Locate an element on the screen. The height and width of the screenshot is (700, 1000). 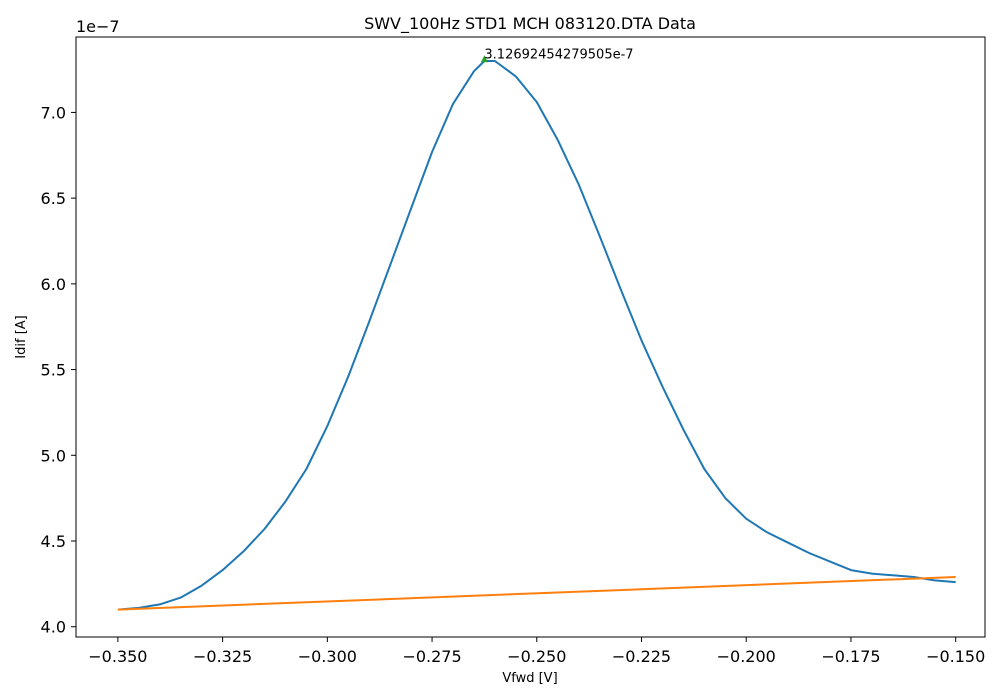
peak-annotation: 3.12692454279505e-7 is located at coordinates (558, 54).